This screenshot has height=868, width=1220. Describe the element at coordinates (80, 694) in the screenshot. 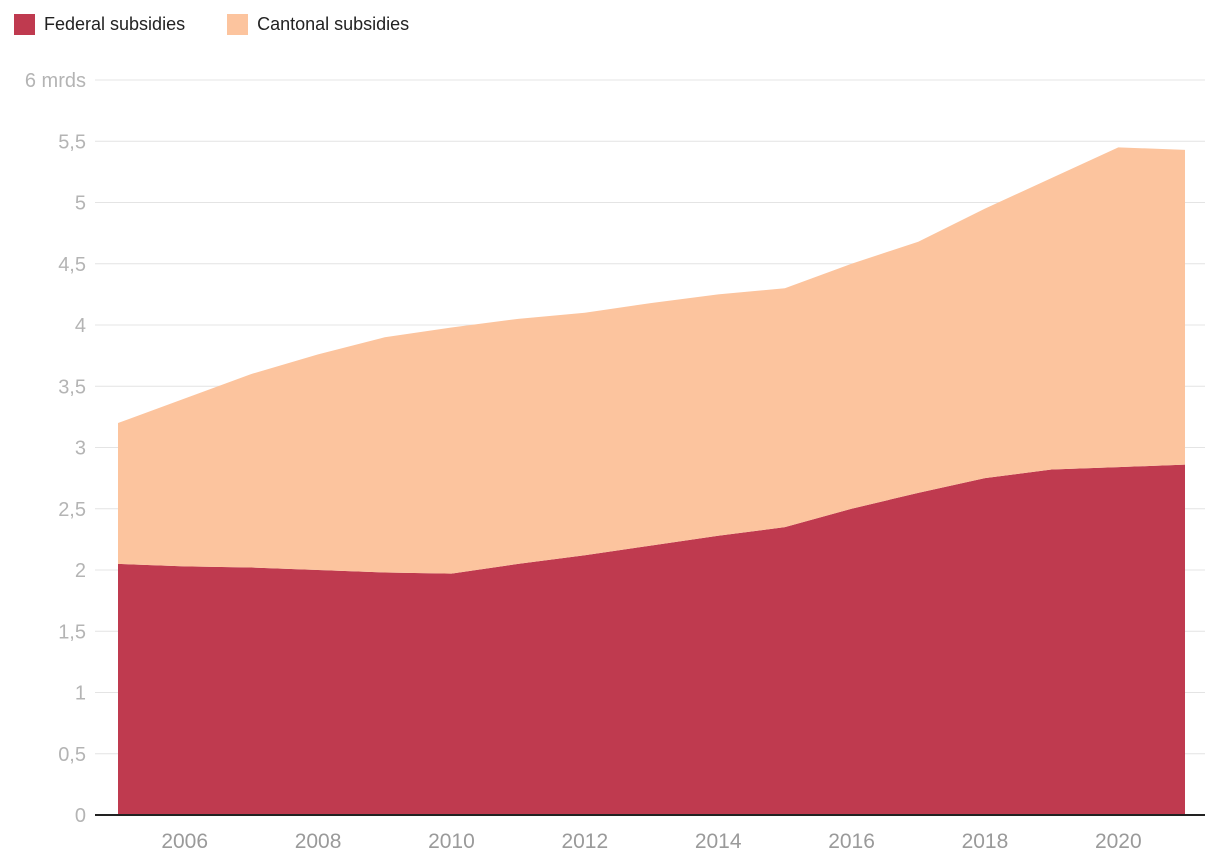

I see `y-tick-label: 1` at that location.